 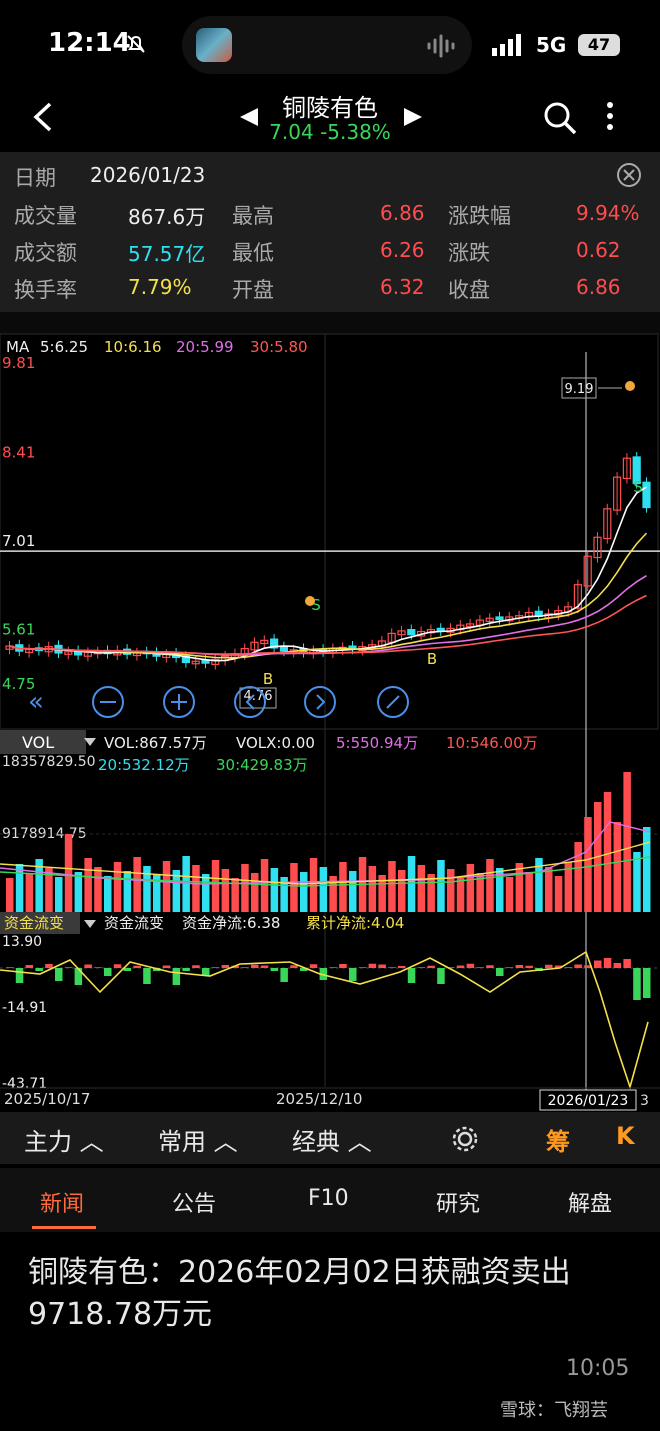 I want to click on back-arrow-icon, so click(x=43, y=117).